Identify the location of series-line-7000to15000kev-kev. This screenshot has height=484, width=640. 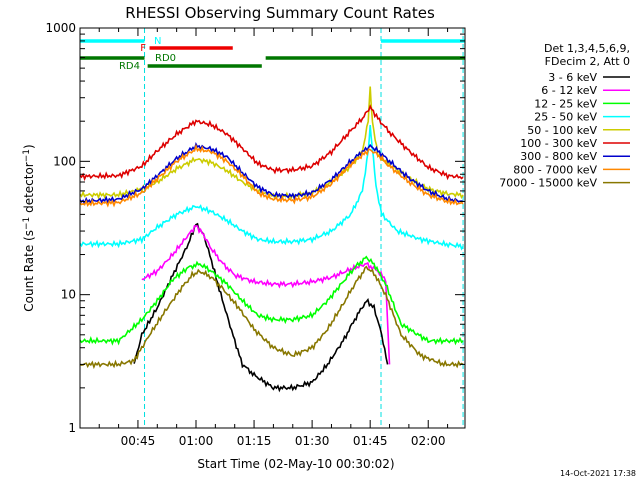
(271, 317).